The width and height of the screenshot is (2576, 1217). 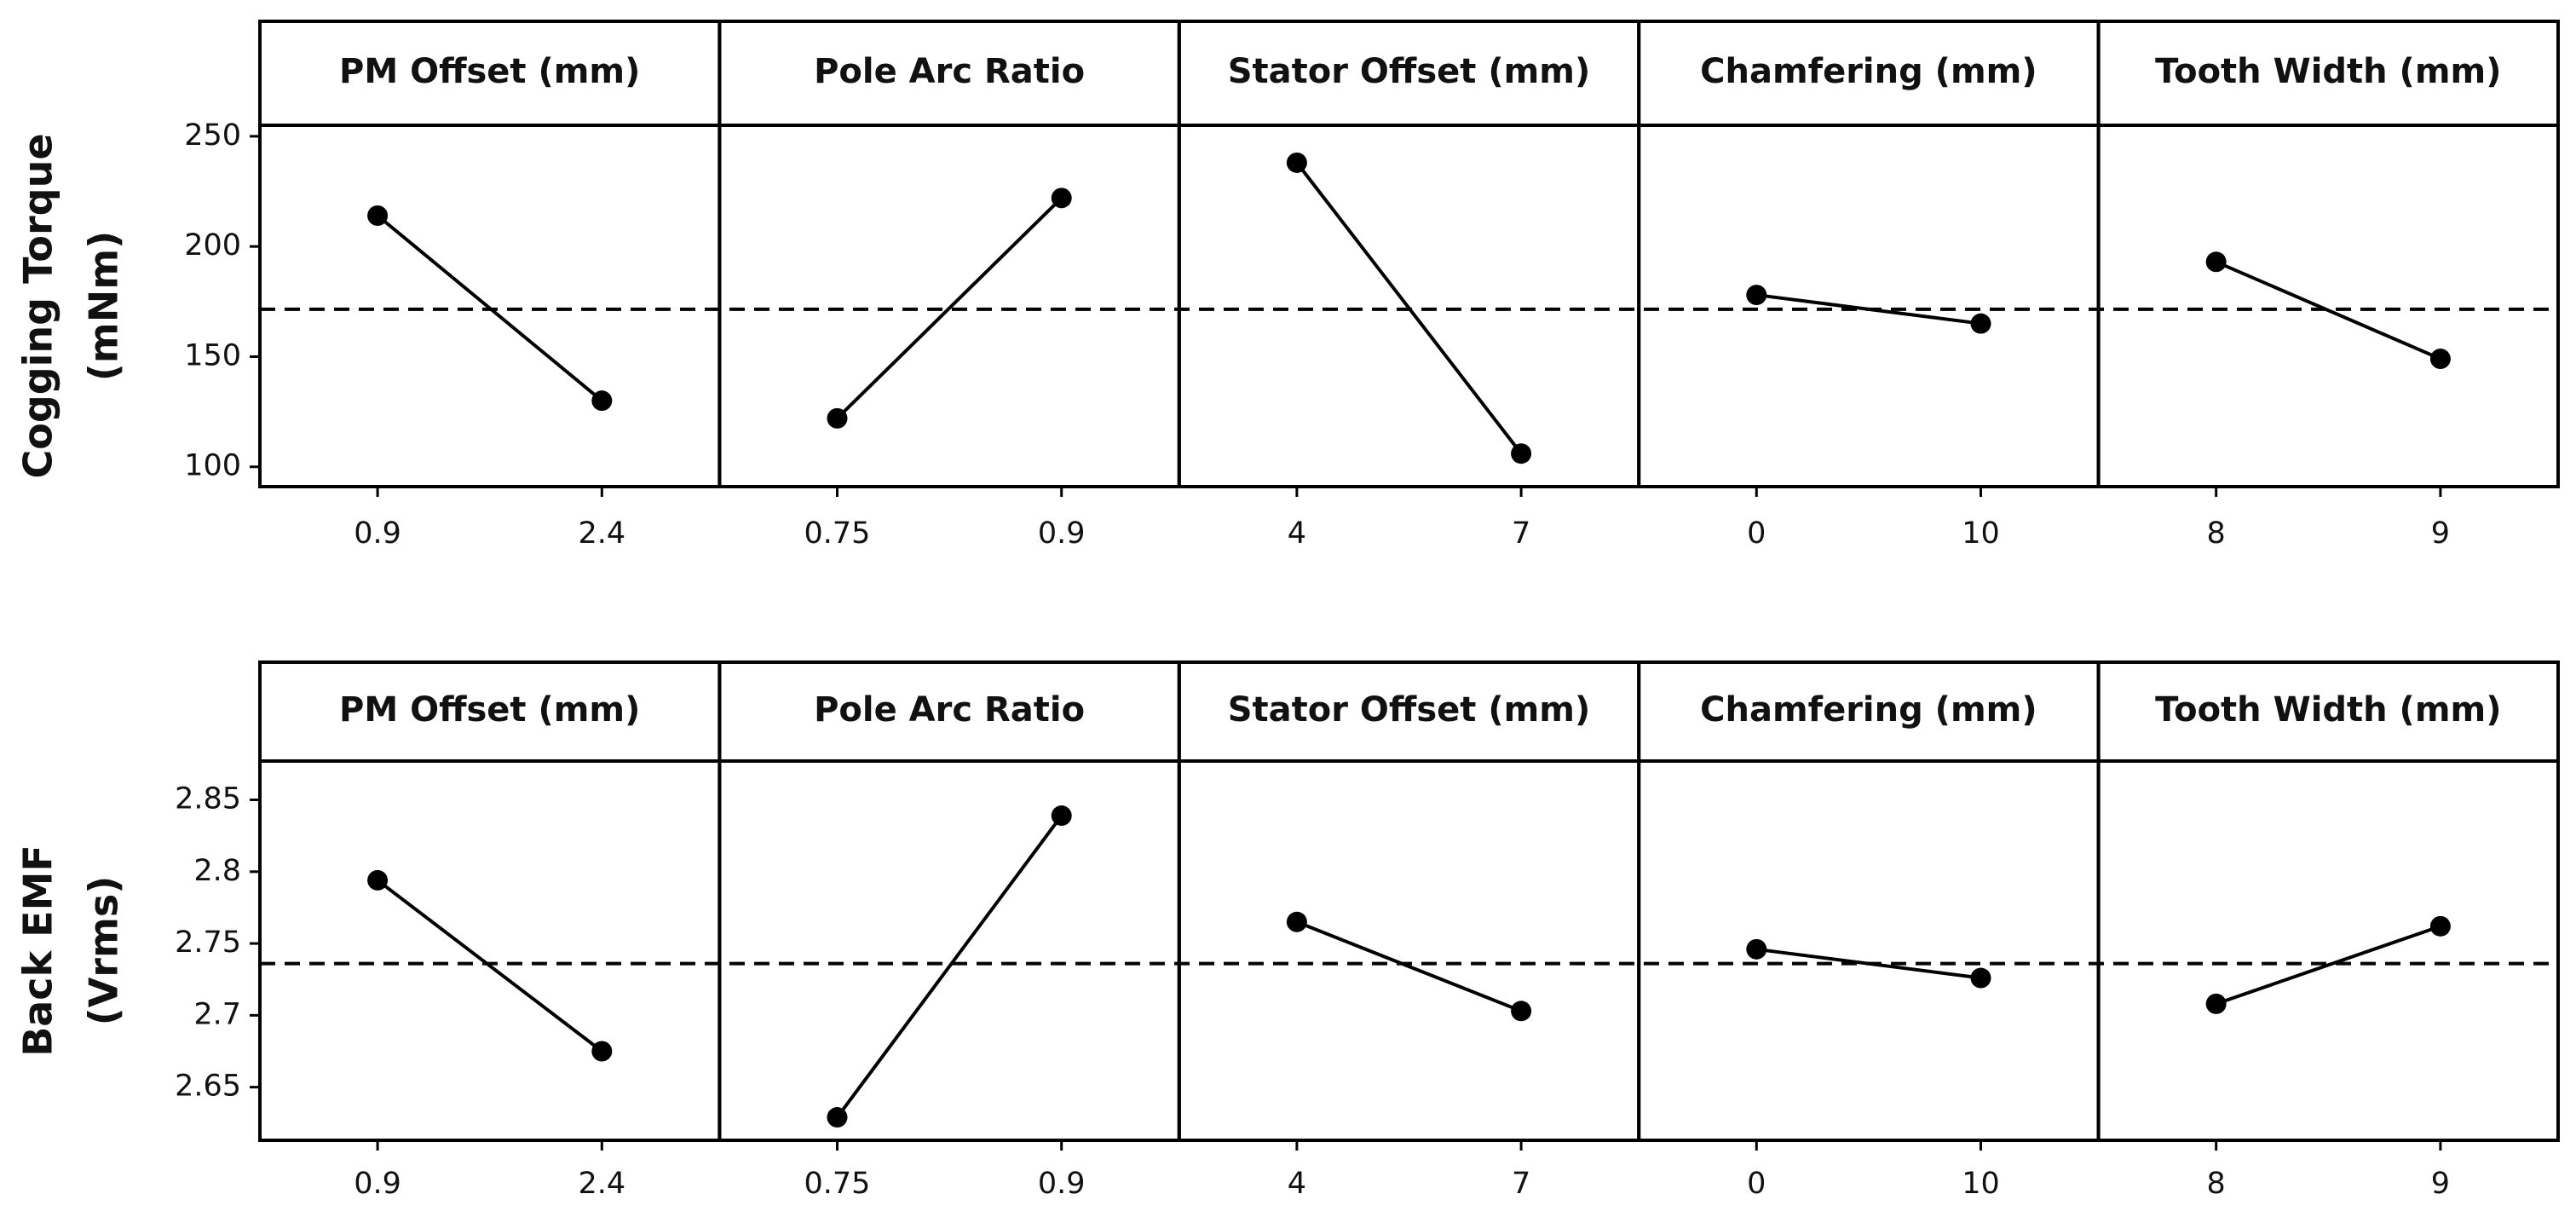 What do you see at coordinates (212, 135) in the screenshot?
I see `y-tick-label: 250` at bounding box center [212, 135].